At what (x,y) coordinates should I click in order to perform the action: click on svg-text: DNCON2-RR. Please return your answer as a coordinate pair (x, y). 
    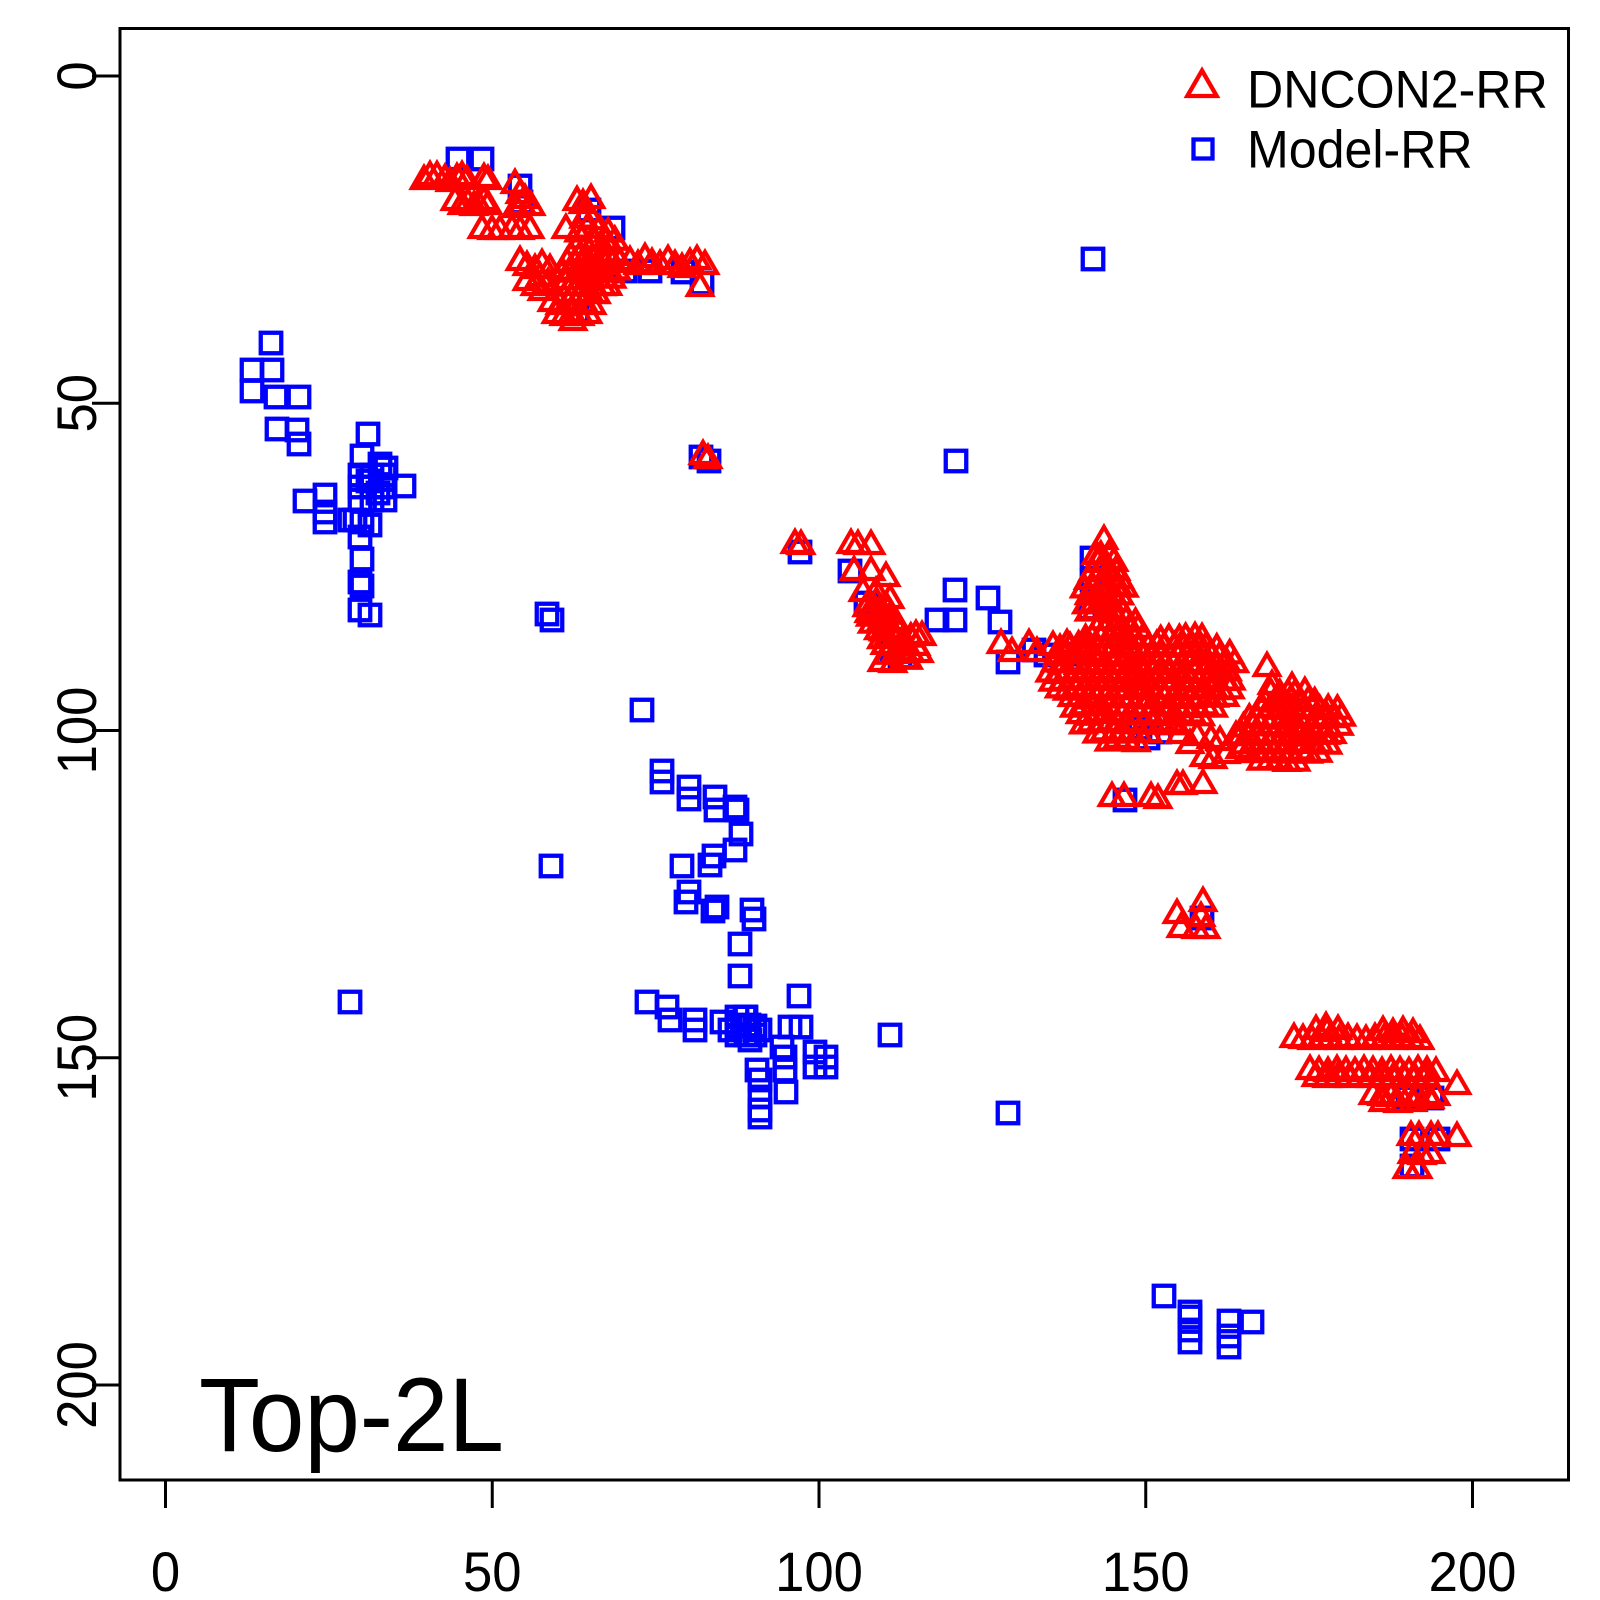
    Looking at the image, I should click on (1397, 89).